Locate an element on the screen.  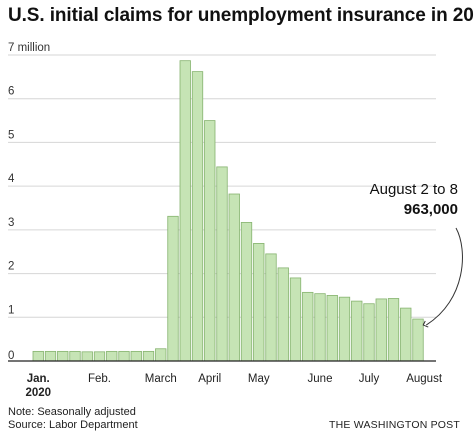
y-tick-label: 0 is located at coordinates (11, 356).